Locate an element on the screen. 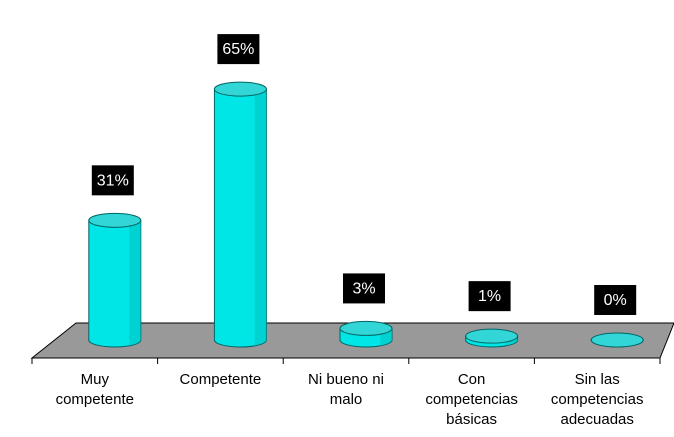 The height and width of the screenshot is (437, 674). data-label-text: 65% is located at coordinates (238, 49).